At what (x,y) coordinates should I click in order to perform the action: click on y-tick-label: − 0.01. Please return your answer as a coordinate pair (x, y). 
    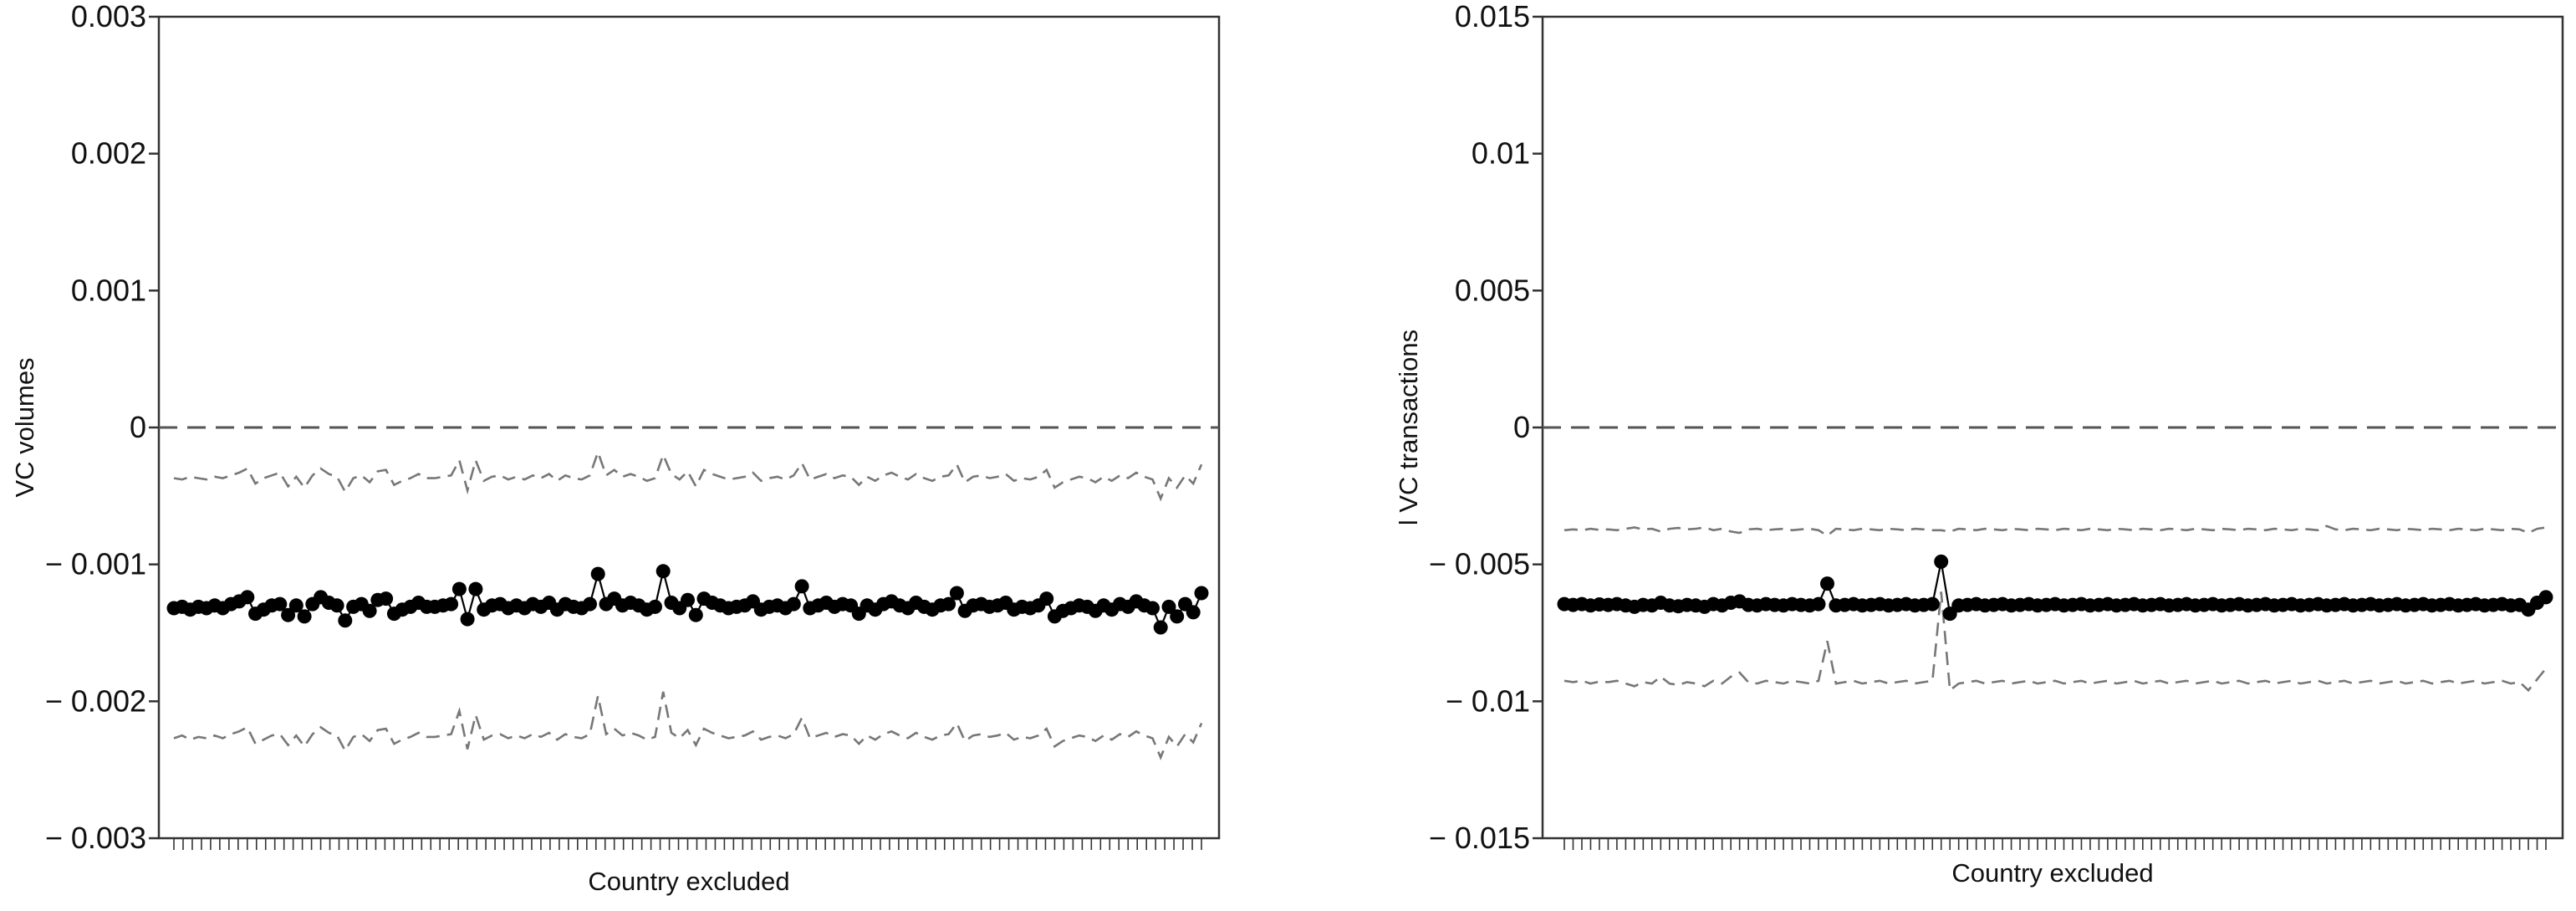
    Looking at the image, I should click on (1488, 700).